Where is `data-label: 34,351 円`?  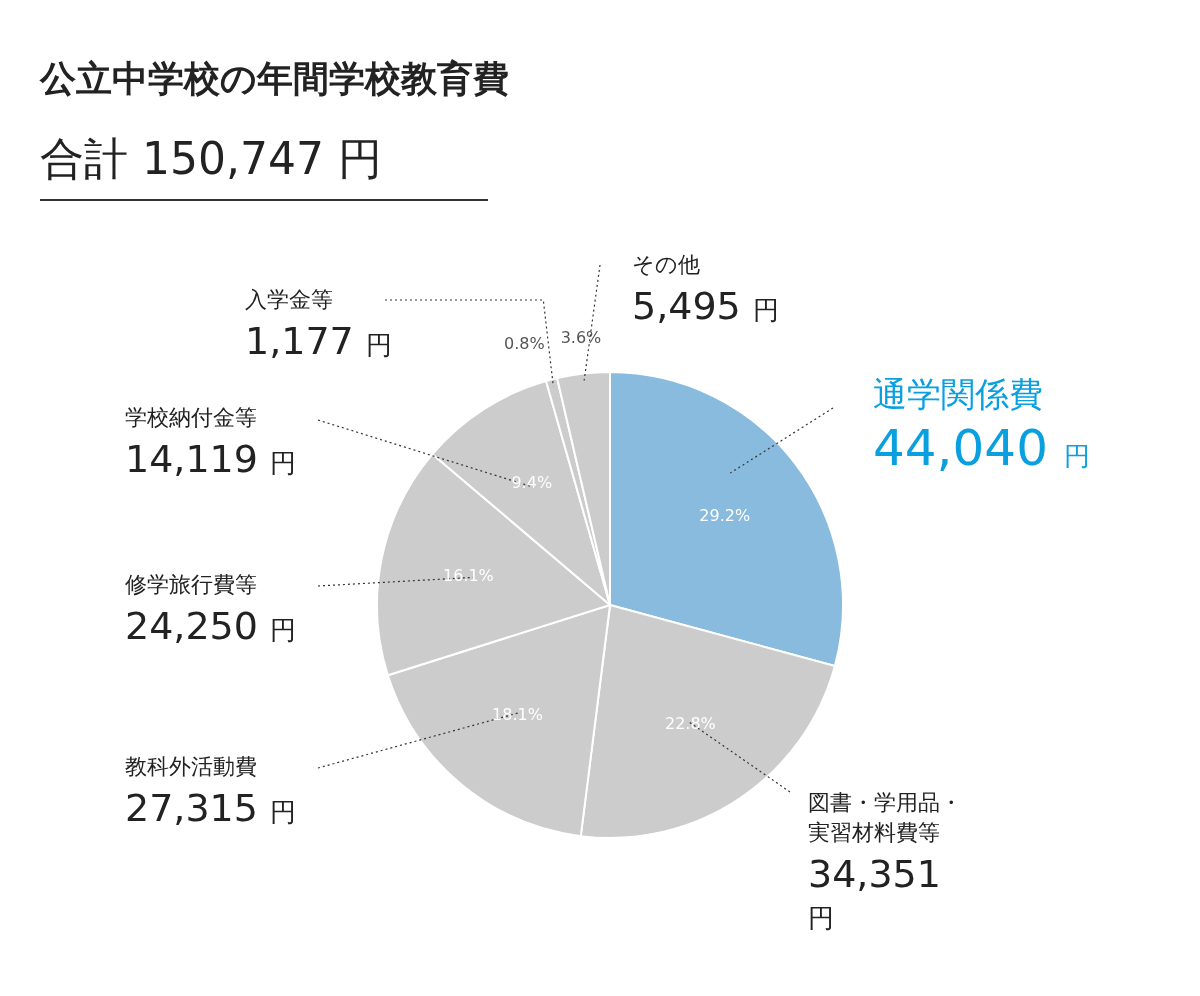
data-label: 34,351 円 is located at coordinates (874, 892).